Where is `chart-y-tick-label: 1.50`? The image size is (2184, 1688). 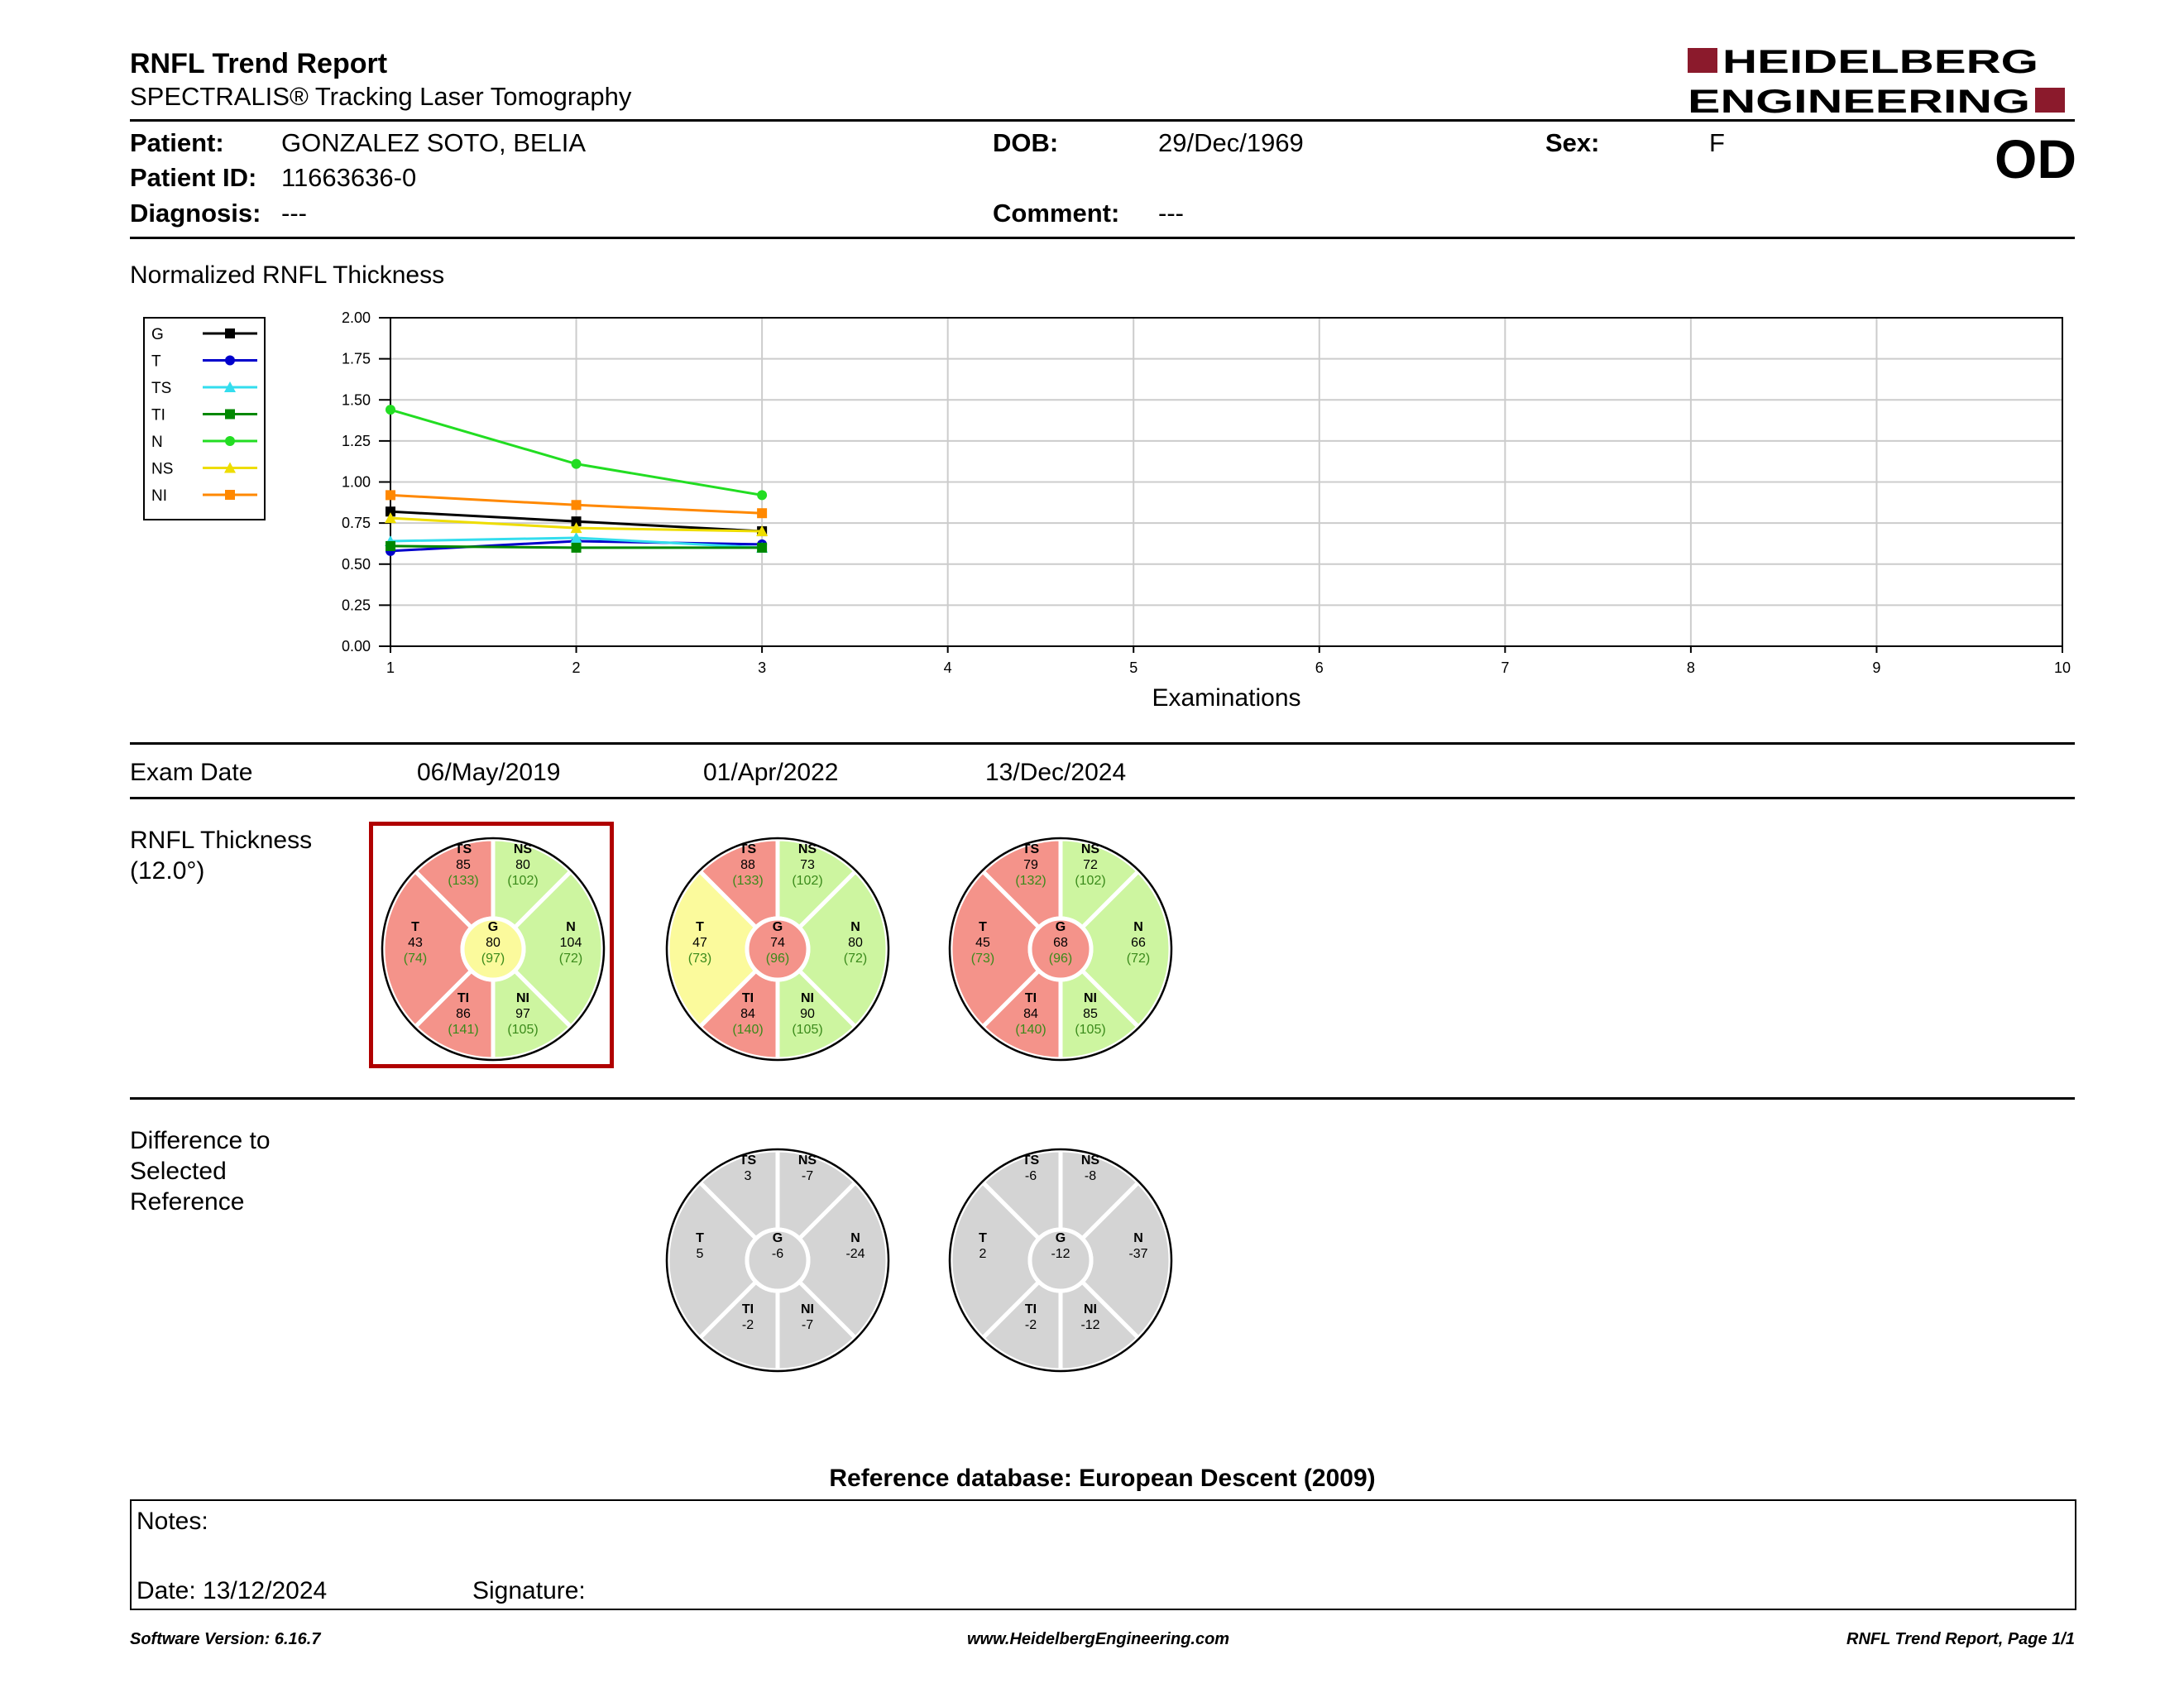 chart-y-tick-label: 1.50 is located at coordinates (356, 399).